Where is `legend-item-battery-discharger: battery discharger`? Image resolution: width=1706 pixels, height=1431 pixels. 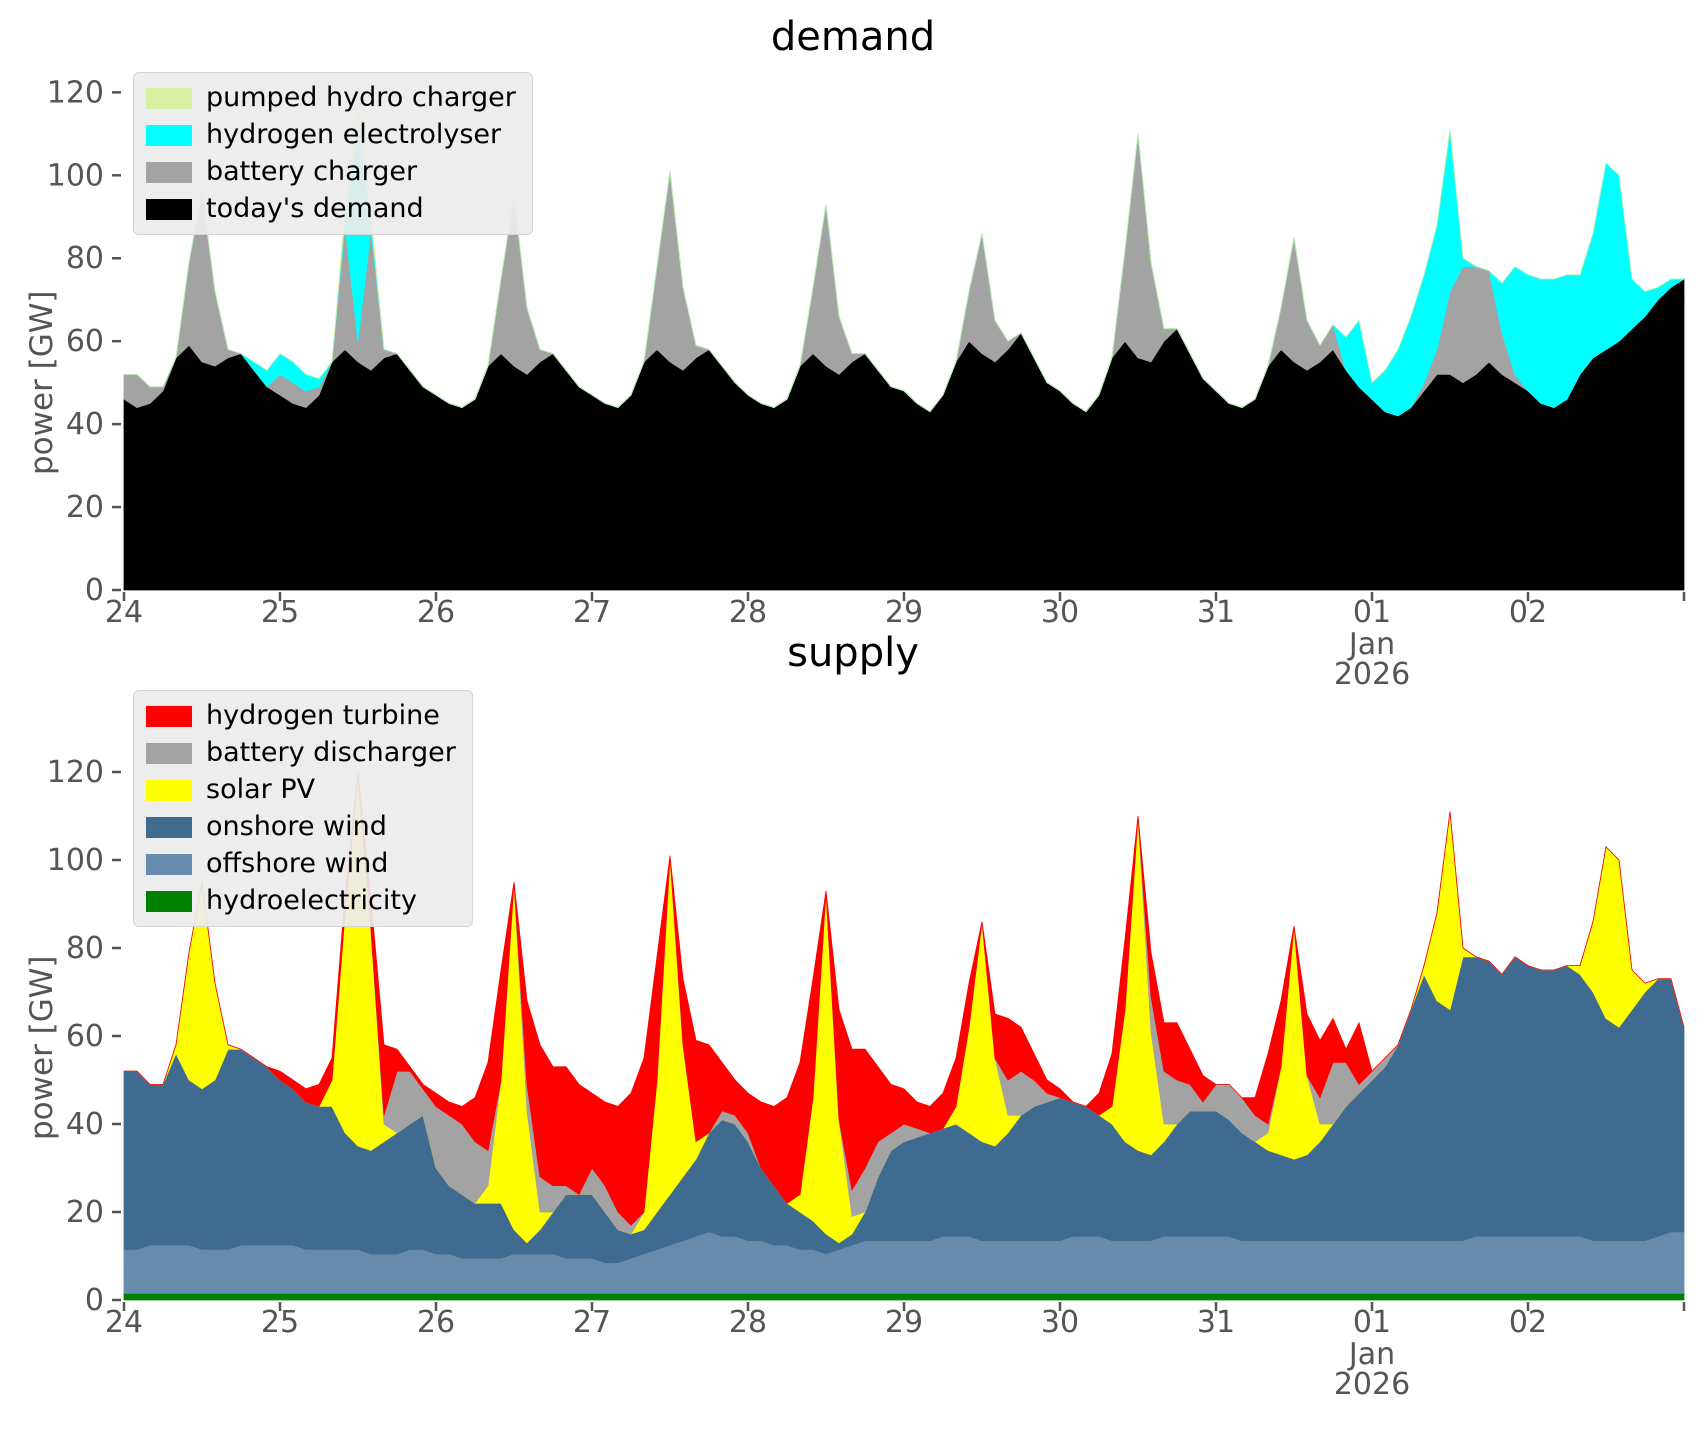 legend-item-battery-discharger: battery discharger is located at coordinates (301, 753).